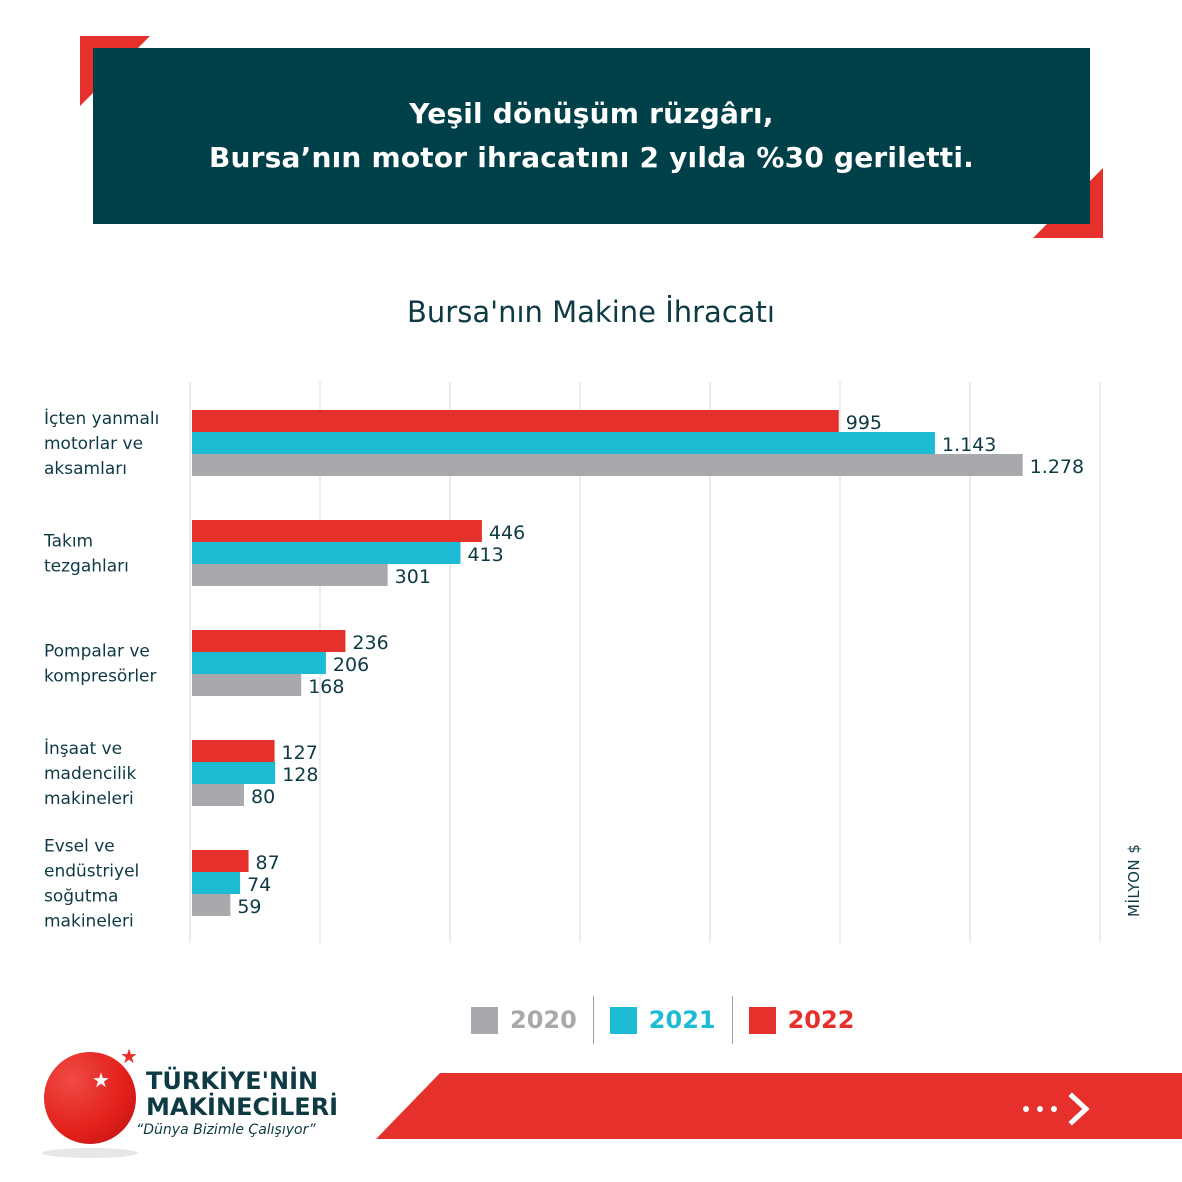 This screenshot has height=1182, width=1182. What do you see at coordinates (263, 797) in the screenshot?
I see `value-label-2020-3: 80` at bounding box center [263, 797].